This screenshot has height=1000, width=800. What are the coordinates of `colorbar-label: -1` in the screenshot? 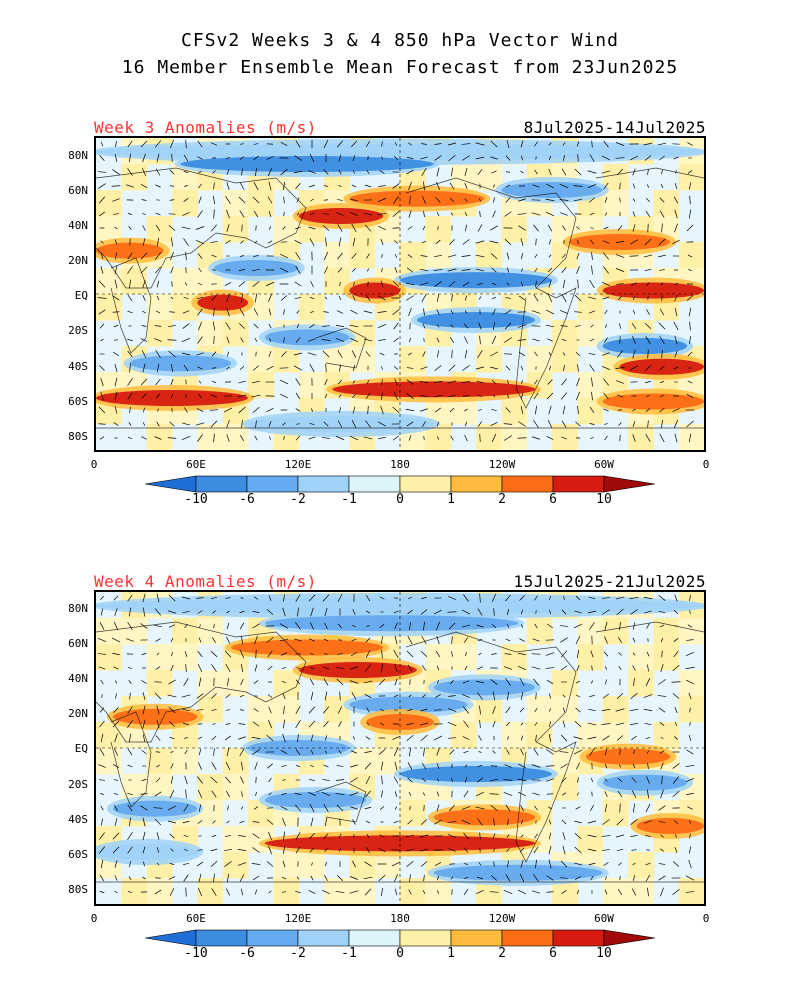 It's located at (349, 499).